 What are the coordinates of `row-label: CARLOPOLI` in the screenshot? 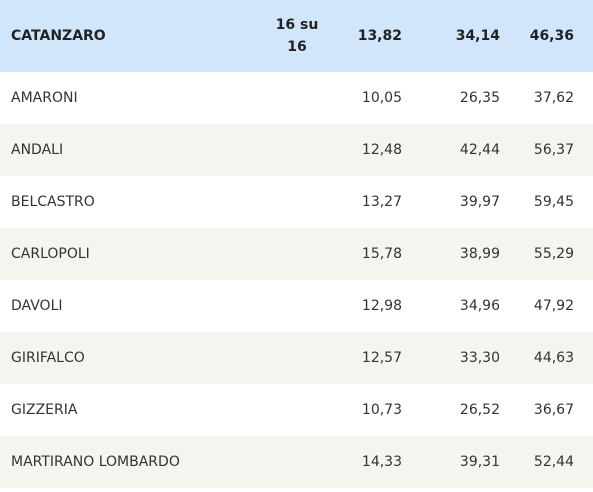 It's located at (50, 254).